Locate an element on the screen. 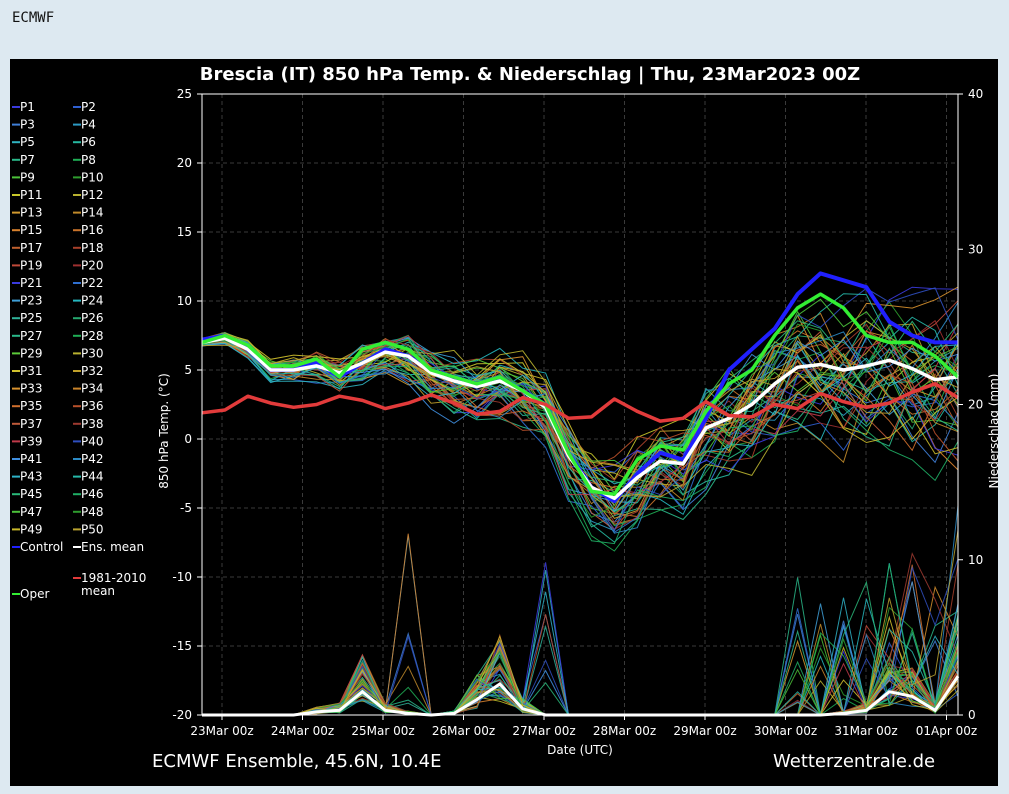  legend-label: P46 is located at coordinates (92, 494).